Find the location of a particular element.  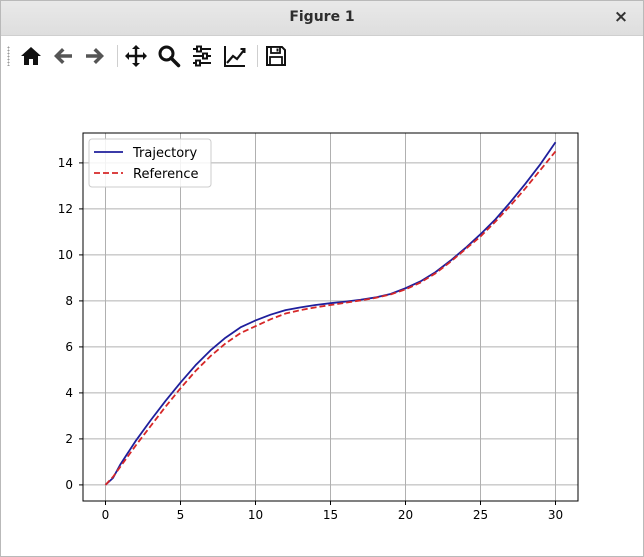

y-tick-label: 12 is located at coordinates (65, 209).